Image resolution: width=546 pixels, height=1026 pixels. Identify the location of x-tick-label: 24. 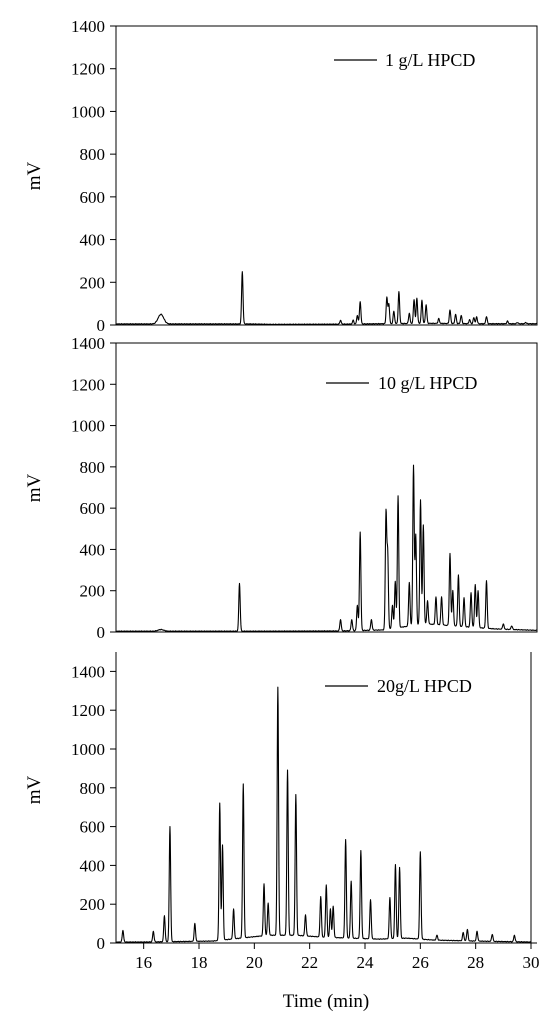
(366, 962).